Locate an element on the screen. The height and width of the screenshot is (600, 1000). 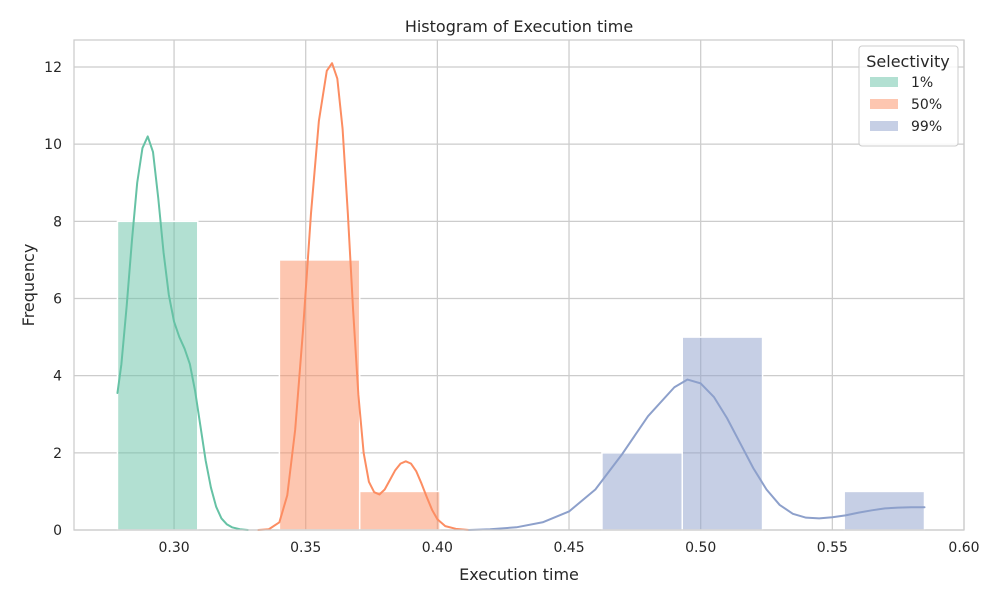
x-tick-label: 0.35 is located at coordinates (305, 548).